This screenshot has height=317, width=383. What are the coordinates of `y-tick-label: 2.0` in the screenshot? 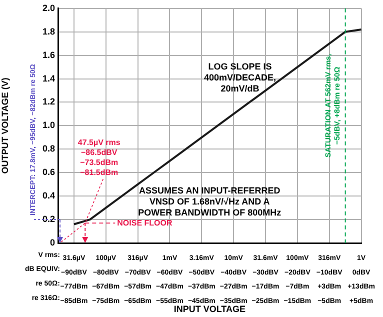 It's located at (48, 7).